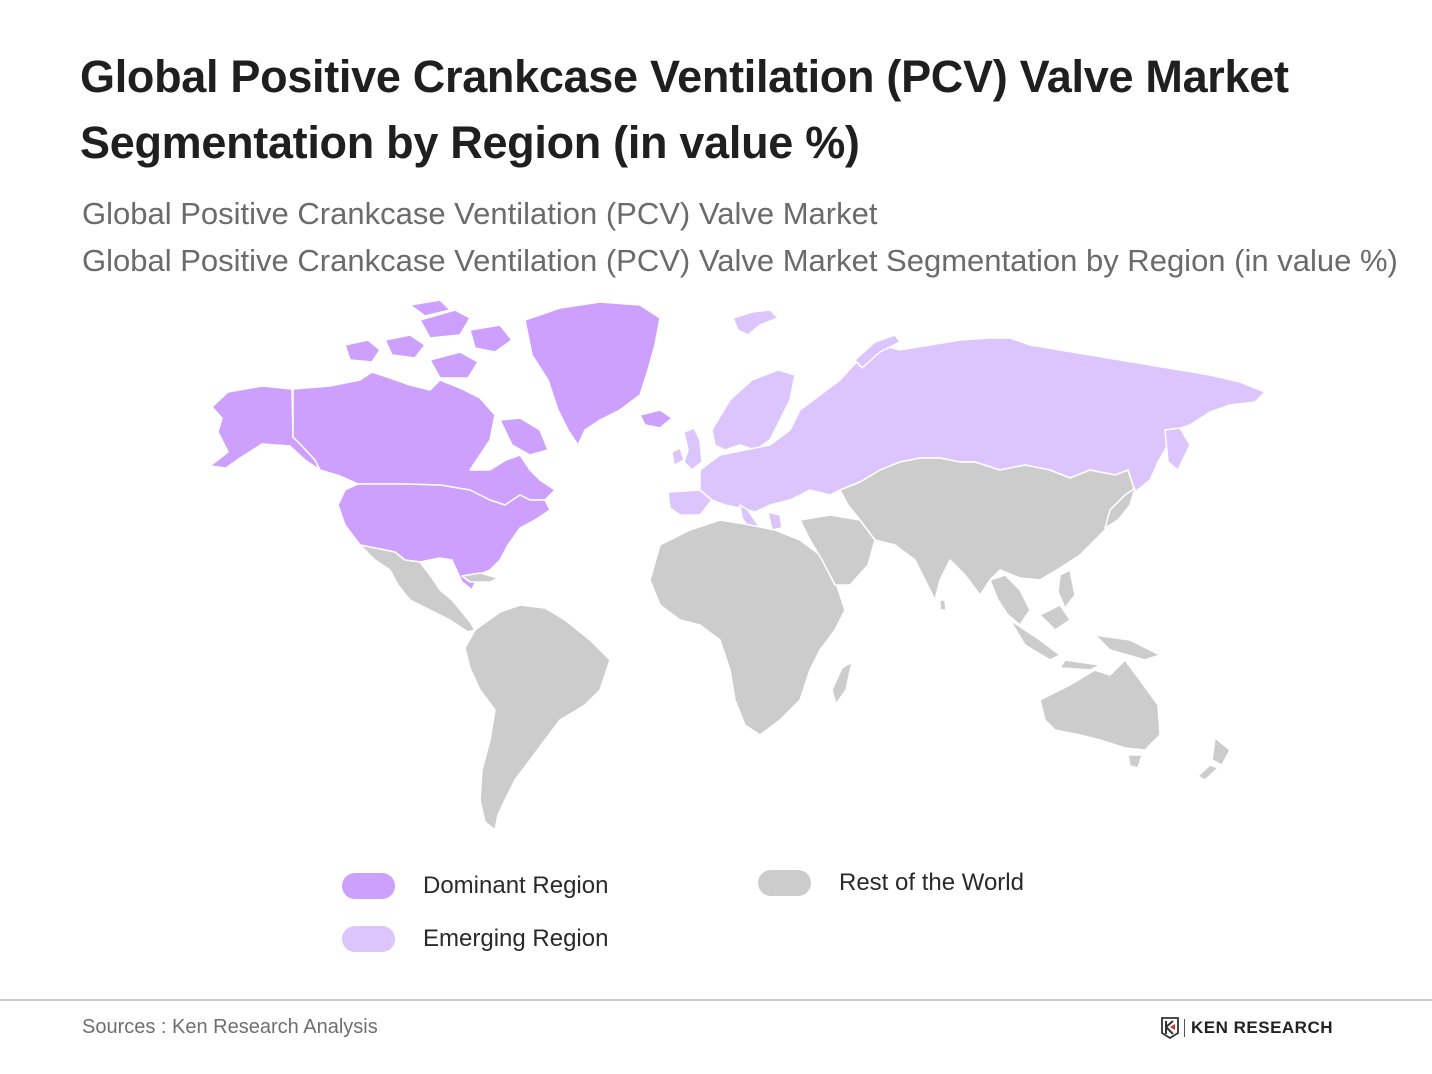 This screenshot has height=1074, width=1432. Describe the element at coordinates (784, 883) in the screenshot. I see `legend-swatch-rest` at that location.